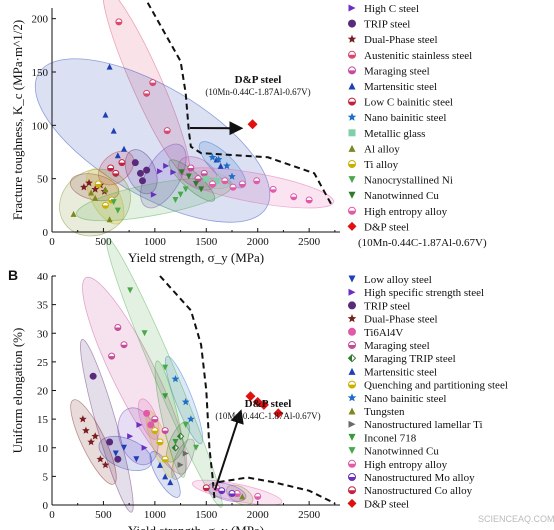 This screenshot has width=554, height=530. I want to click on y-axis-label: Uniform elongation (%), so click(17, 391).